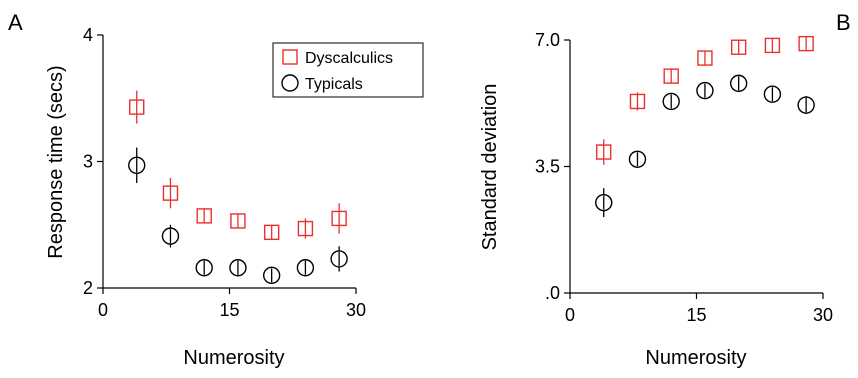 The image size is (858, 378). What do you see at coordinates (547, 167) in the screenshot?
I see `panel-b-y-tick-label: 3.5` at bounding box center [547, 167].